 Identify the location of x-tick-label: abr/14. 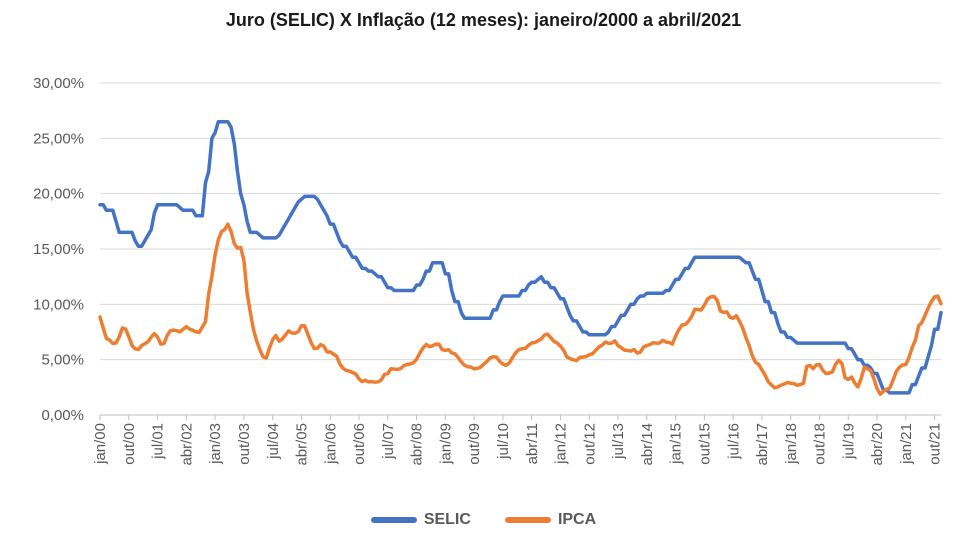
(647, 444).